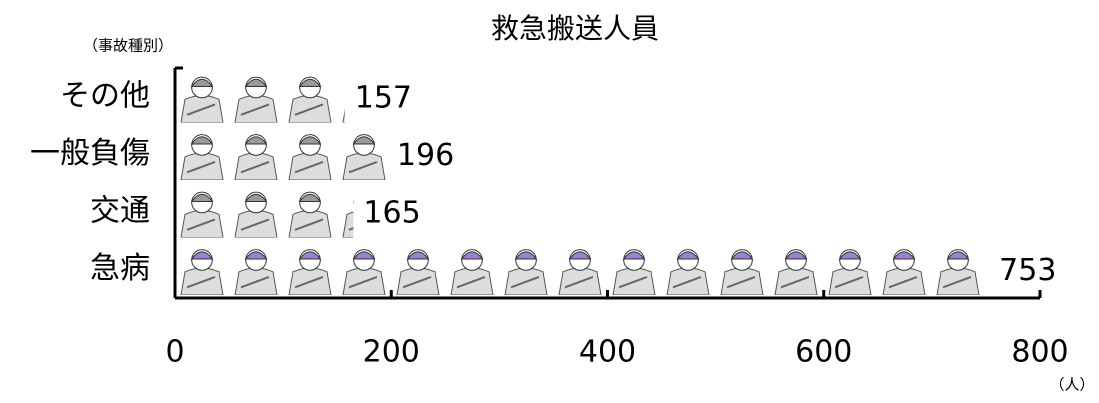  I want to click on value-label: 753, so click(1027, 270).